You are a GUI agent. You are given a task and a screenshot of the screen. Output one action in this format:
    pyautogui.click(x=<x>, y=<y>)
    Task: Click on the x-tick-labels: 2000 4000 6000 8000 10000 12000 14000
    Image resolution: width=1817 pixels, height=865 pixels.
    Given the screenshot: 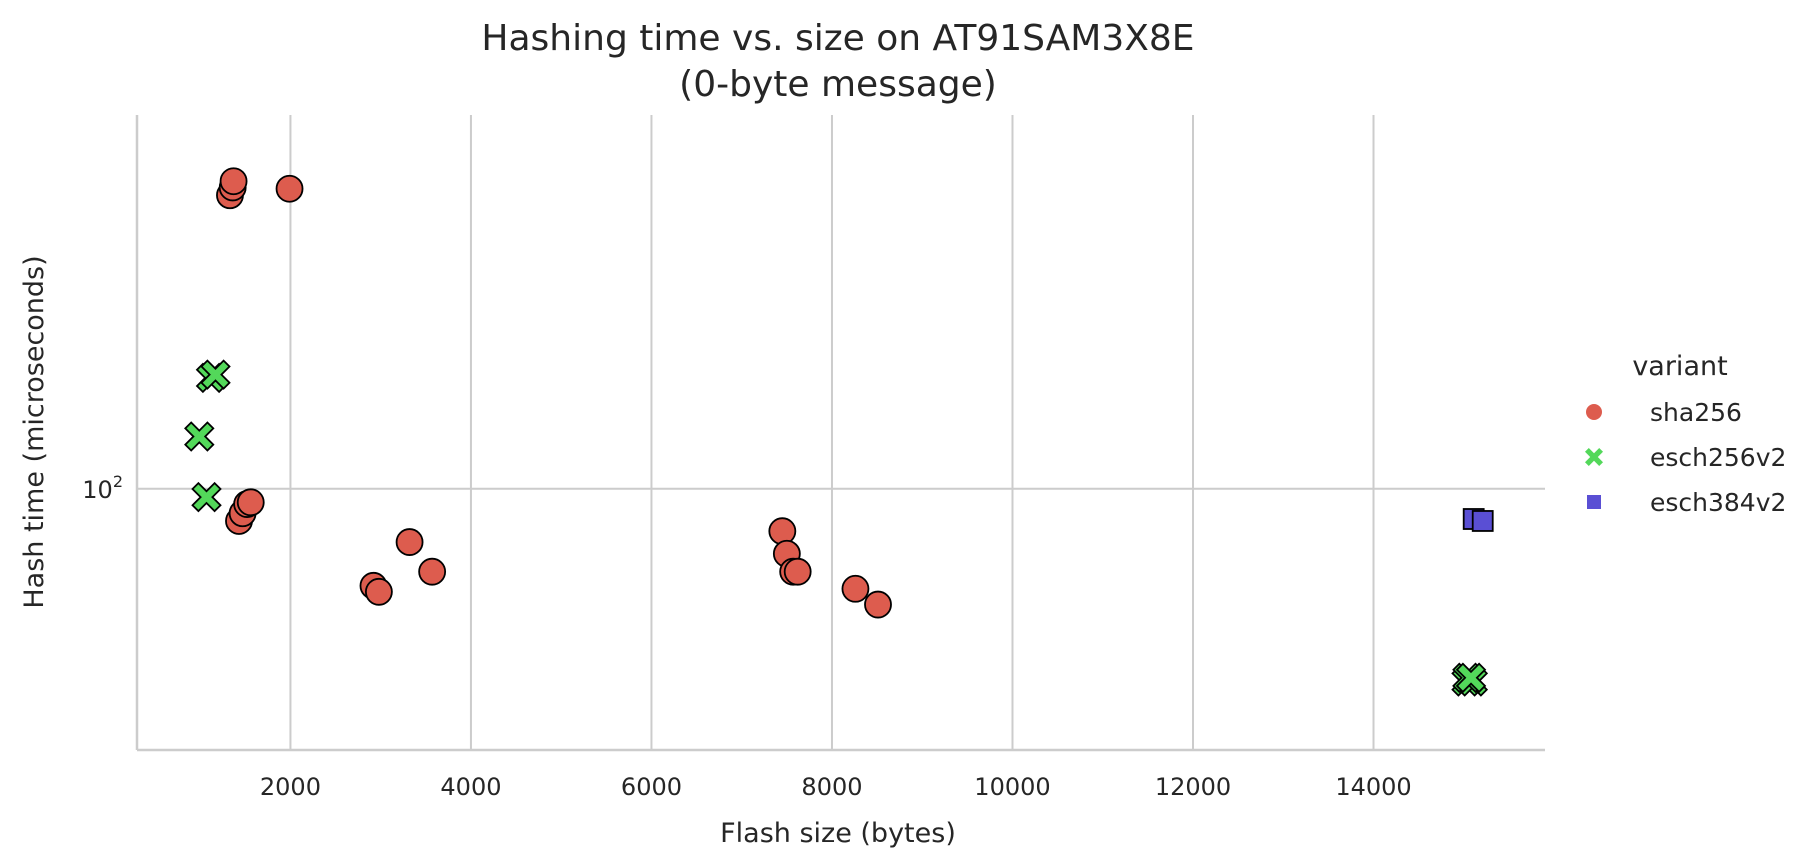 What is the action you would take?
    pyautogui.click(x=836, y=787)
    